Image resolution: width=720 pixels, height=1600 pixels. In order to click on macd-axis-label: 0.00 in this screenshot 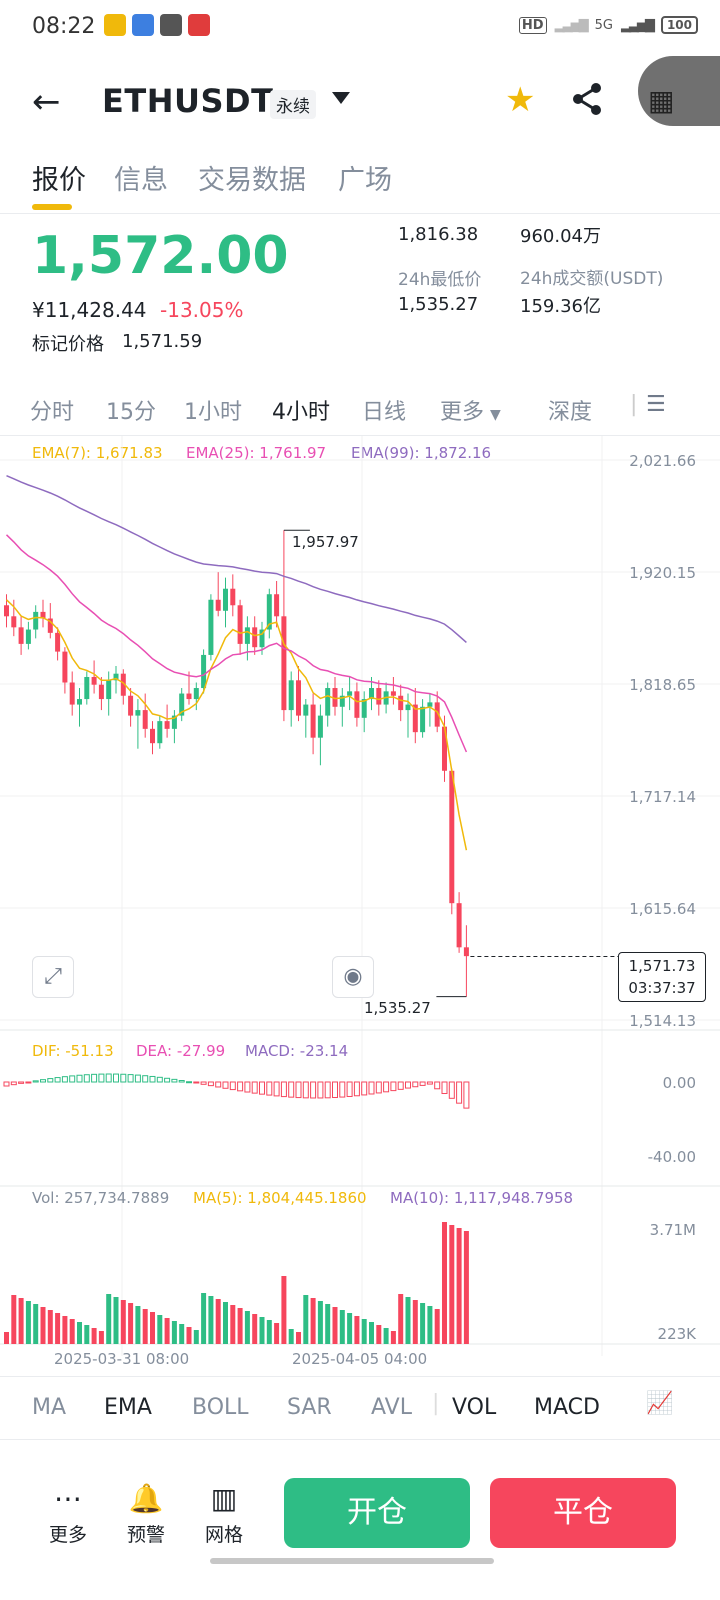, I will do `click(679, 1083)`.